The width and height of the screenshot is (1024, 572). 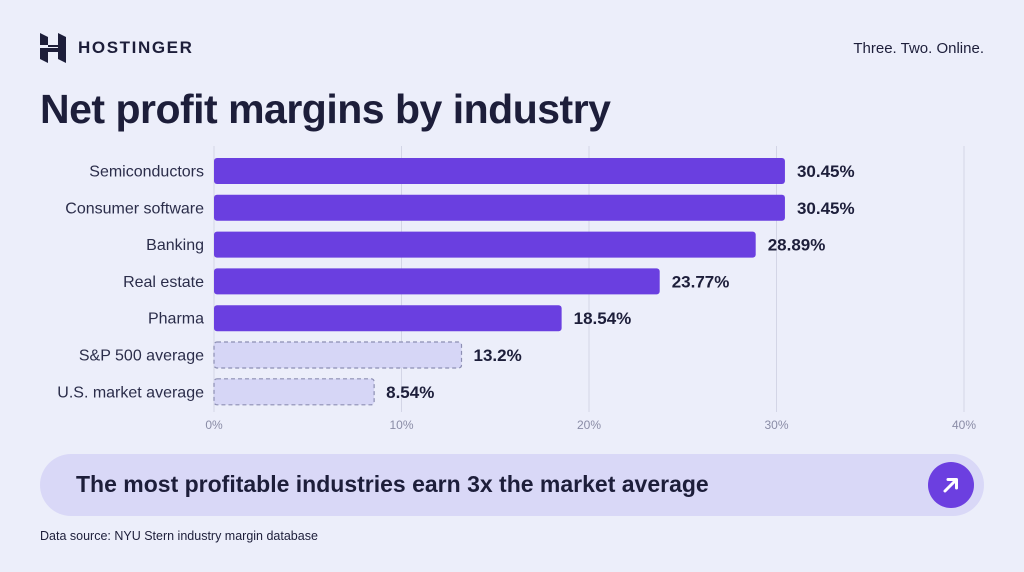 What do you see at coordinates (589, 425) in the screenshot?
I see `x-tick-label: 20%` at bounding box center [589, 425].